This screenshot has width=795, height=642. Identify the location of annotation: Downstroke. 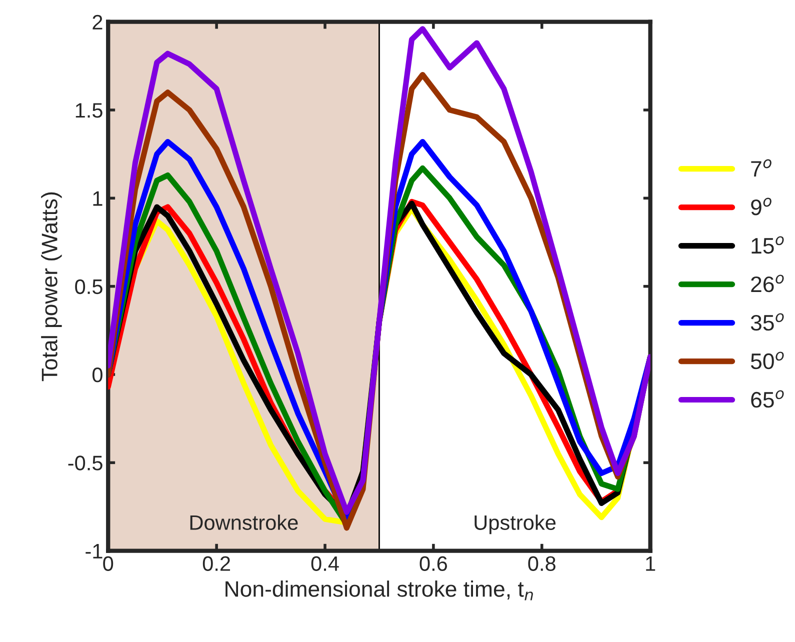
(244, 522).